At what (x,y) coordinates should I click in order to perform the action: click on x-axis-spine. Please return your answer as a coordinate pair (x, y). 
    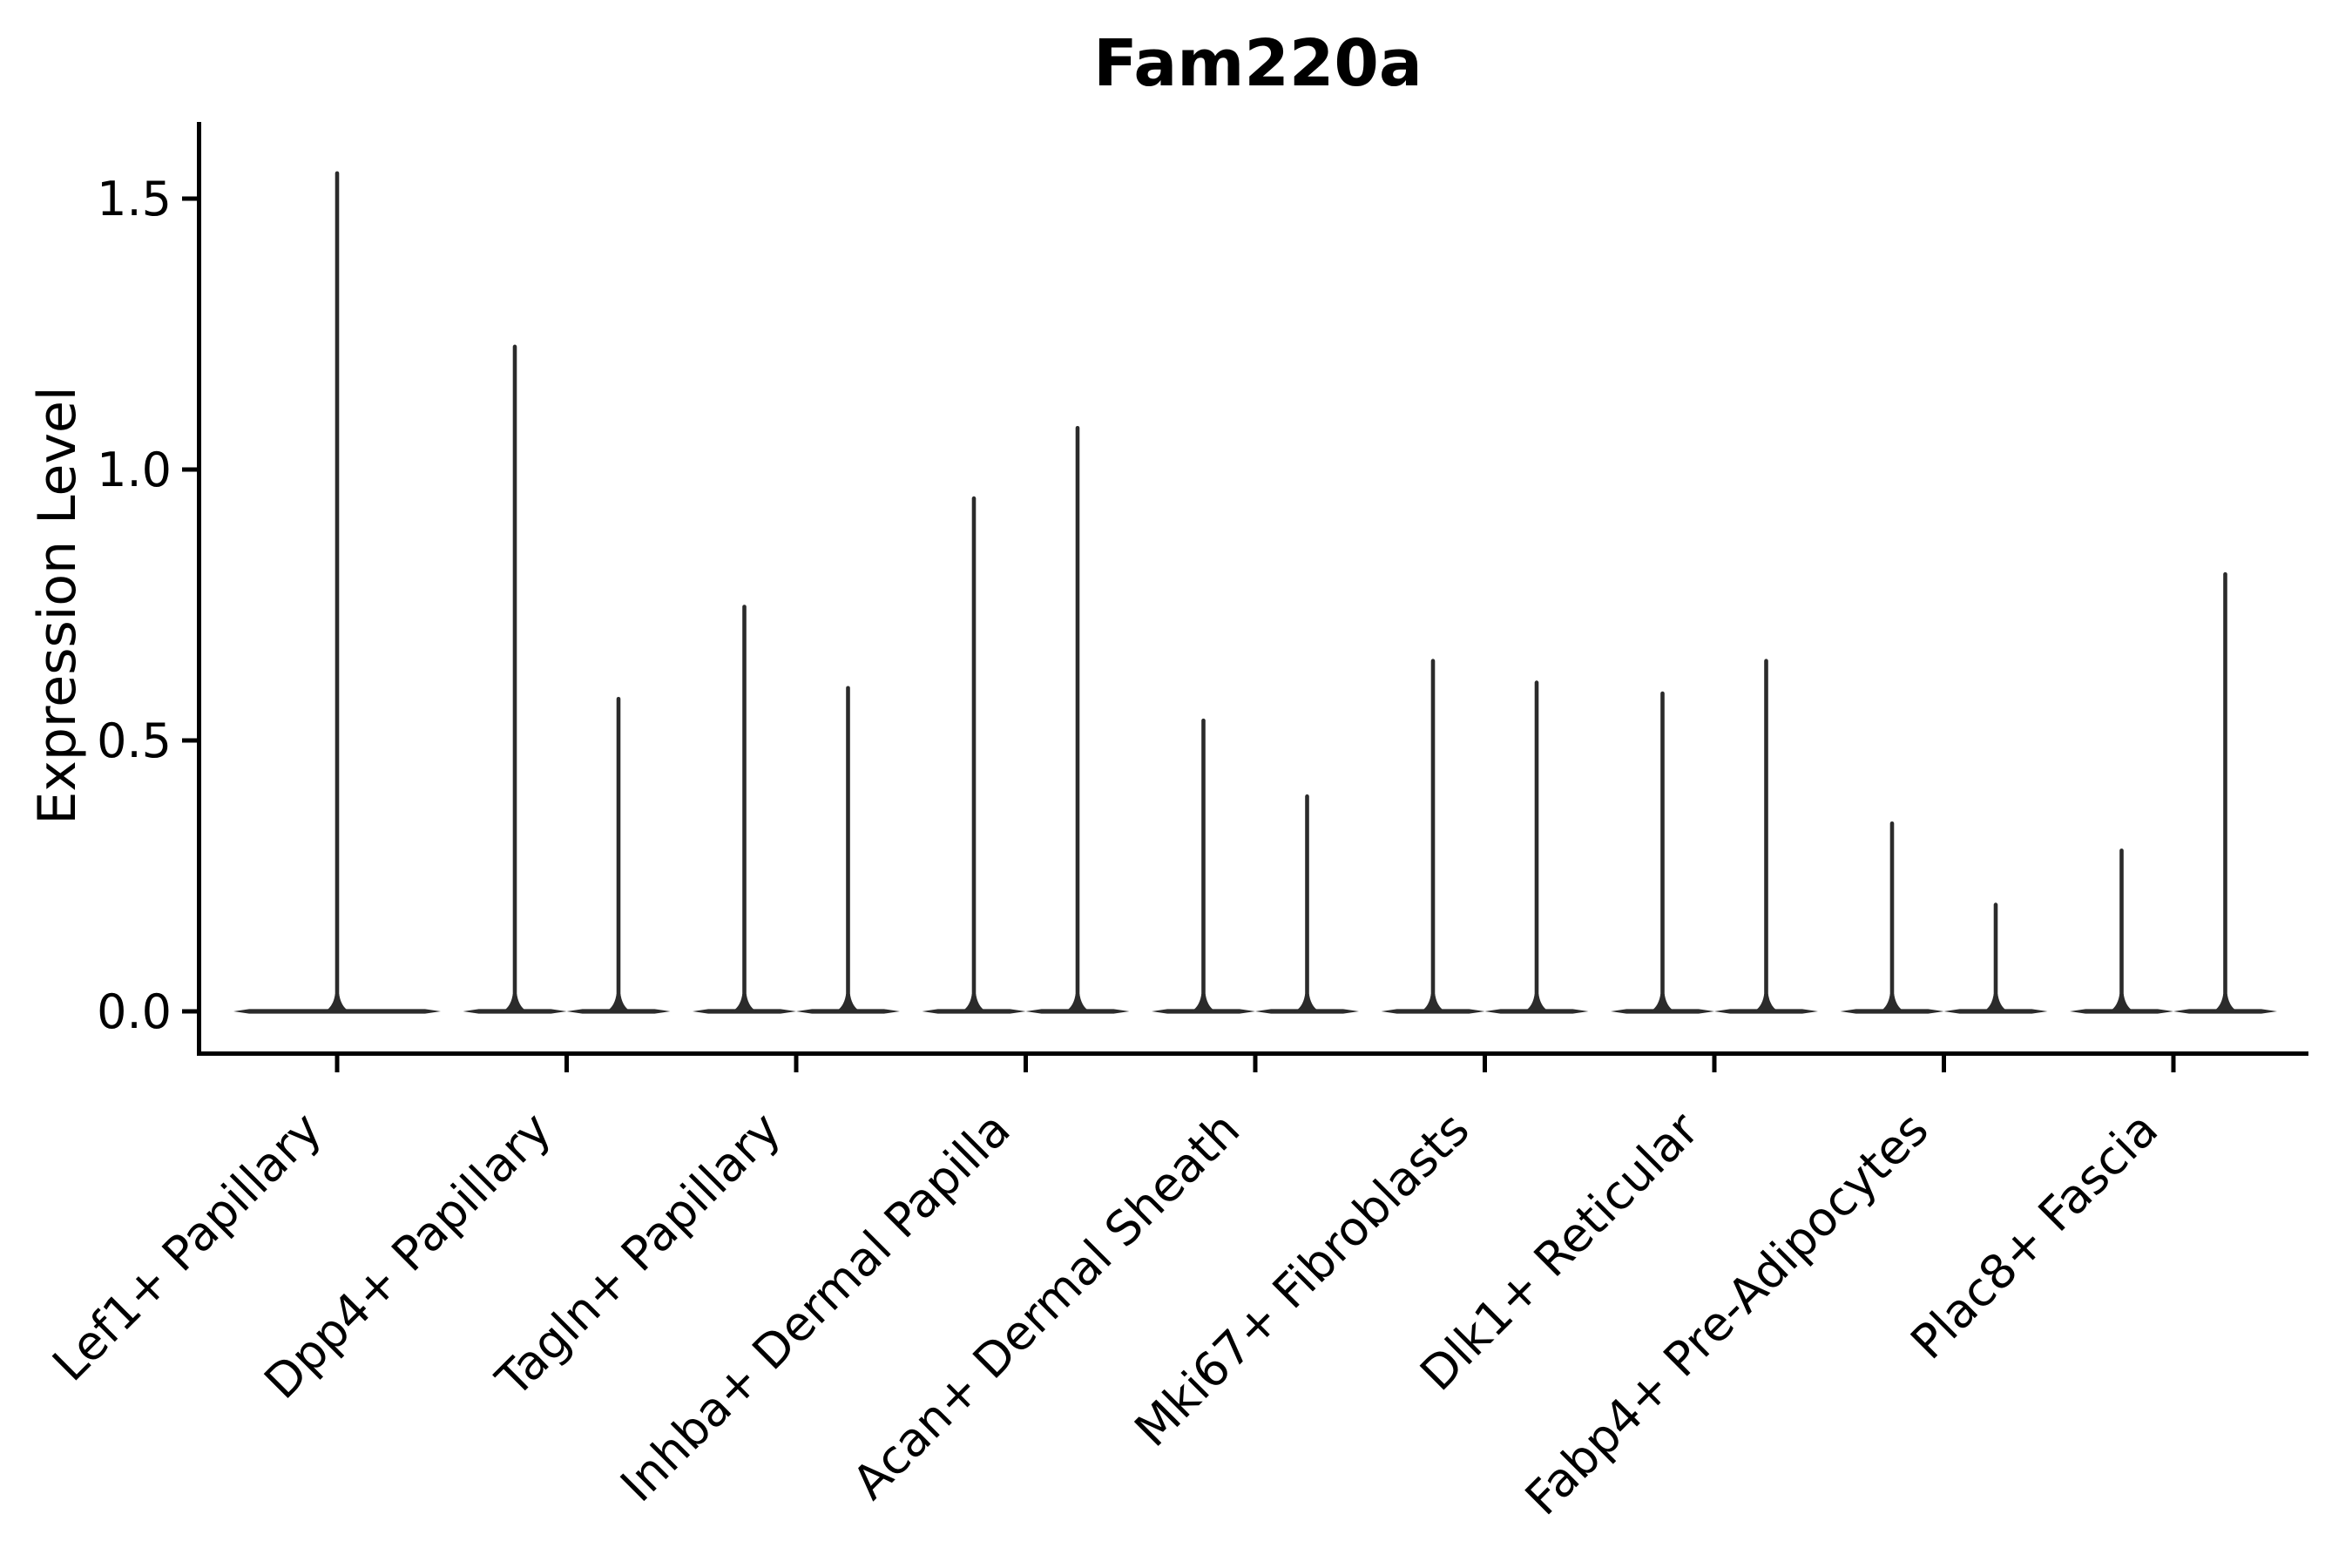
    Looking at the image, I should click on (1252, 1054).